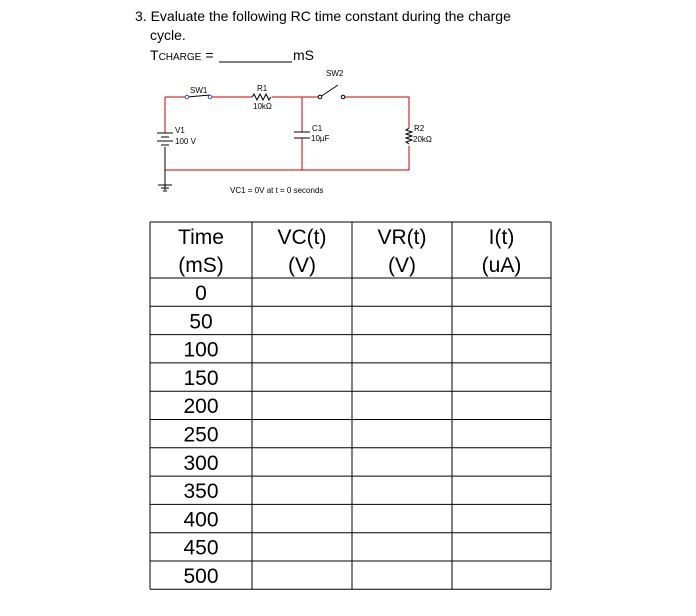  What do you see at coordinates (180, 130) in the screenshot?
I see `label: V1` at bounding box center [180, 130].